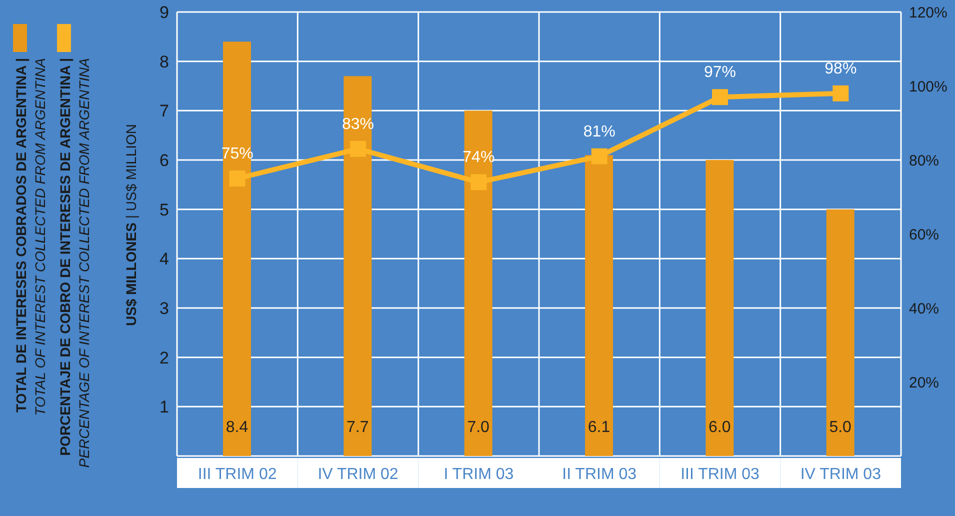  I want to click on data-label: 8.4, so click(237, 427).